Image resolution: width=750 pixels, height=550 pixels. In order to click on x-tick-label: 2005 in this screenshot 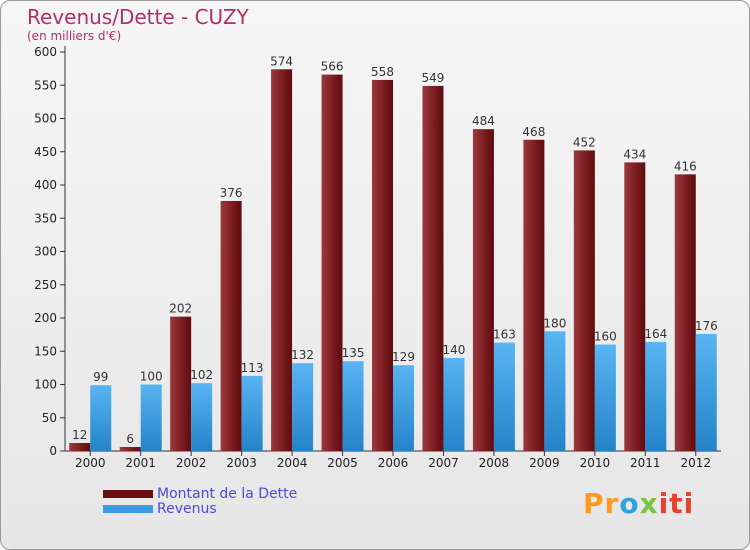, I will do `click(342, 463)`.